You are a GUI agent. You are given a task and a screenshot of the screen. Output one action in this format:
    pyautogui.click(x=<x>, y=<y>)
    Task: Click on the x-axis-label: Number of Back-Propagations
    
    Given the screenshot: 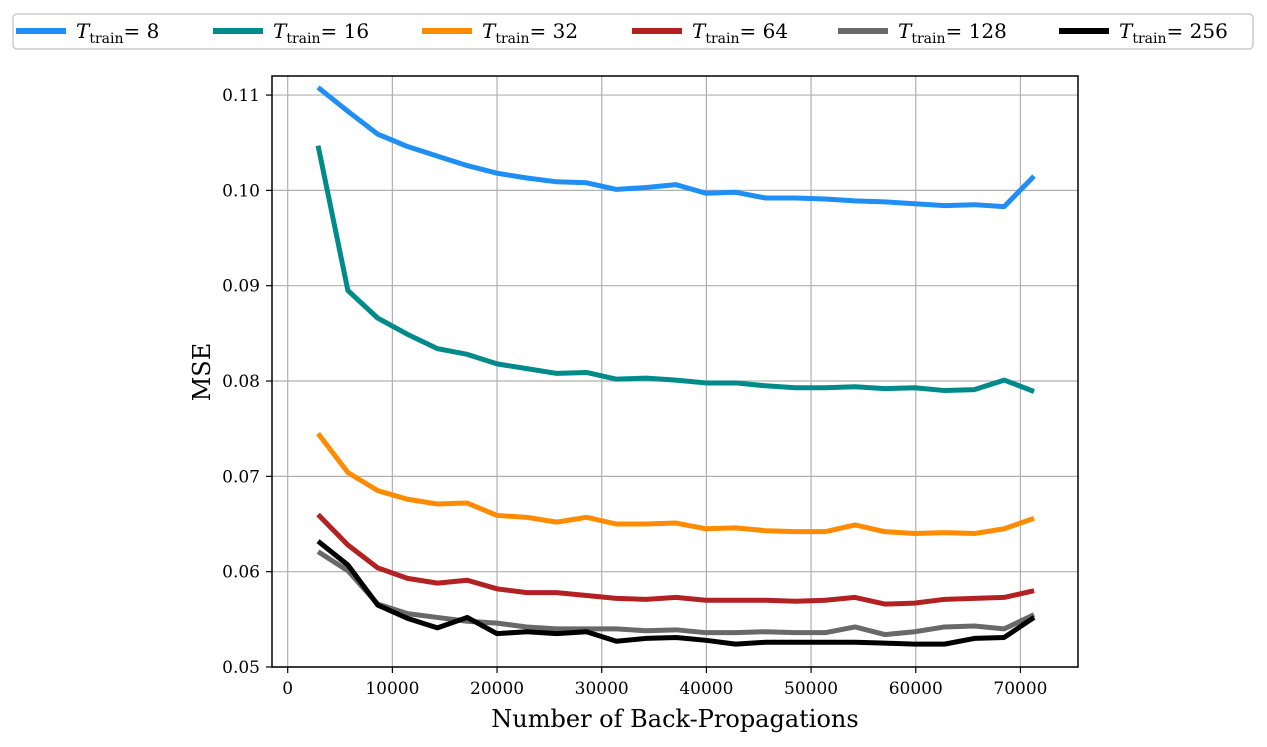 What is the action you would take?
    pyautogui.click(x=674, y=719)
    